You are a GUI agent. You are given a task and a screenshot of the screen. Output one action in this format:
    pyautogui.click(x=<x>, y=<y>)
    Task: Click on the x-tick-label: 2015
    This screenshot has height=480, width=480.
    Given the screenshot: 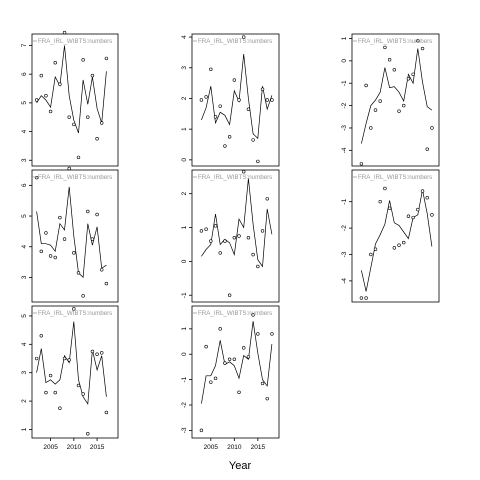 What is the action you would take?
    pyautogui.click(x=97, y=447)
    